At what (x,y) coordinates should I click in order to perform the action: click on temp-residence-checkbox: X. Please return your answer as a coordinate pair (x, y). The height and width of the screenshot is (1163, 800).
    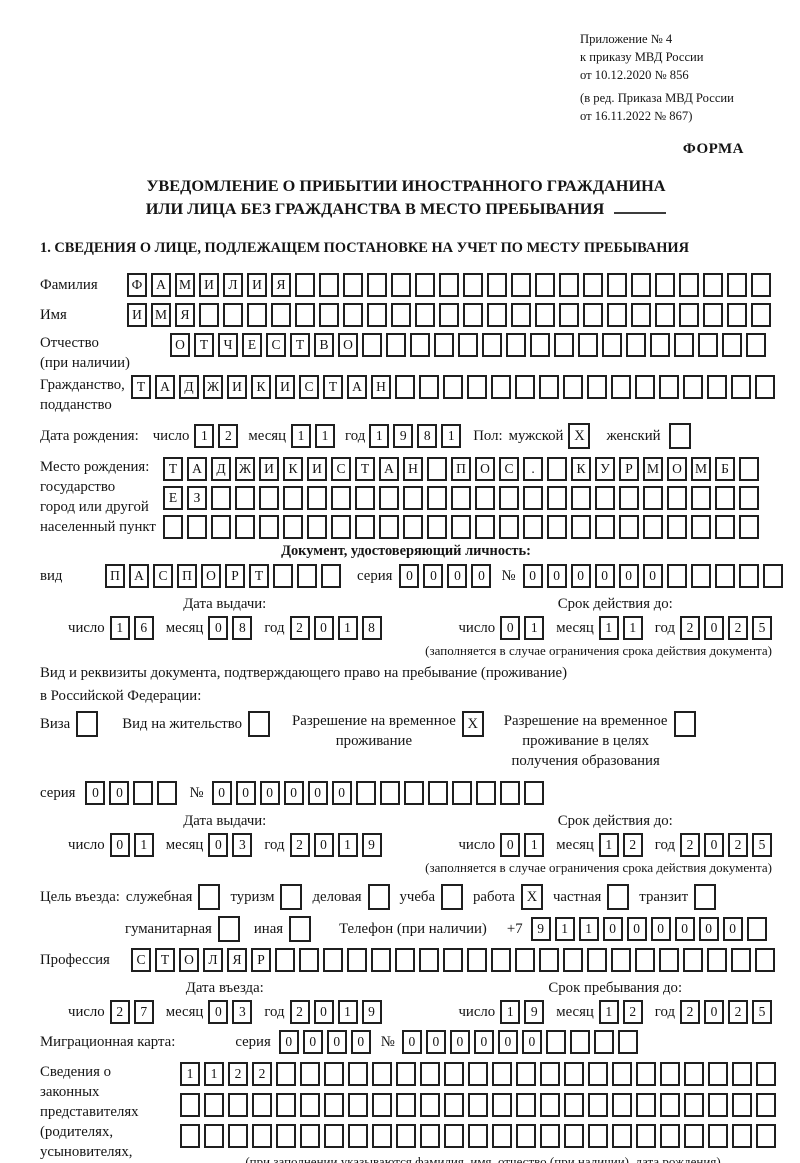
    Looking at the image, I should click on (472, 724).